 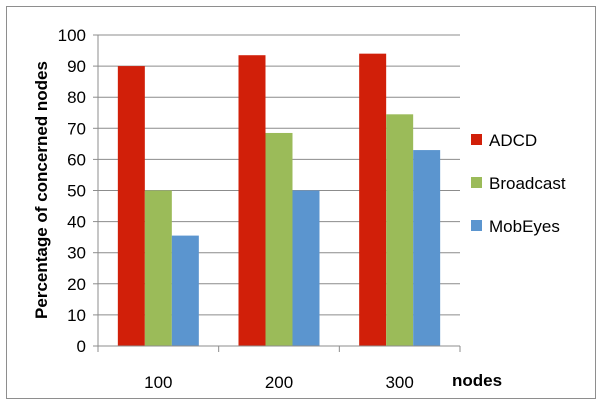 What do you see at coordinates (72, 35) in the screenshot?
I see `y-tick-label: 100` at bounding box center [72, 35].